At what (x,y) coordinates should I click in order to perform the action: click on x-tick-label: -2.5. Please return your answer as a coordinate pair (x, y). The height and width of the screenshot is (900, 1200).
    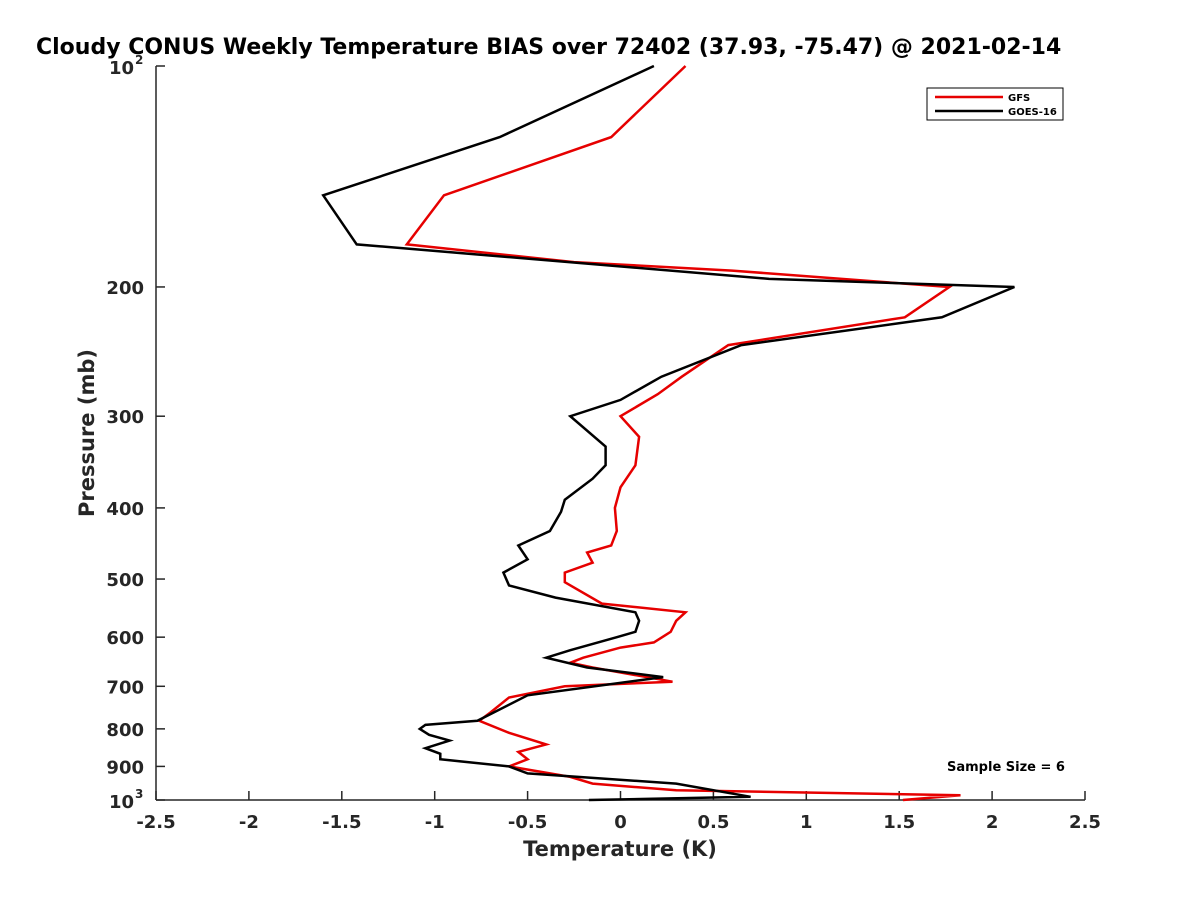
    Looking at the image, I should click on (155, 822).